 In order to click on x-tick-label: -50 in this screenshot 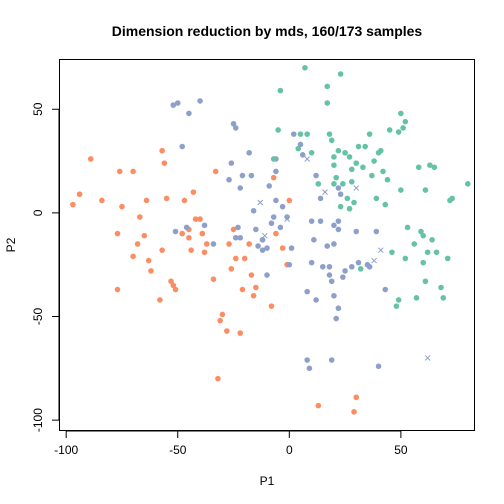, I will do `click(178, 450)`.